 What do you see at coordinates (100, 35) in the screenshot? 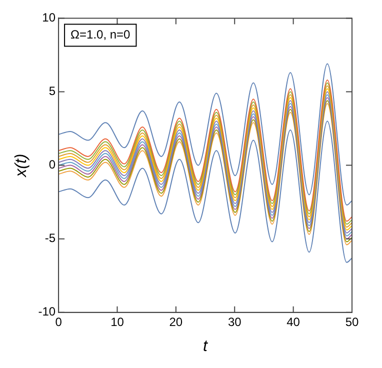
I see `annotation: Ω=1.0, n=0` at bounding box center [100, 35].